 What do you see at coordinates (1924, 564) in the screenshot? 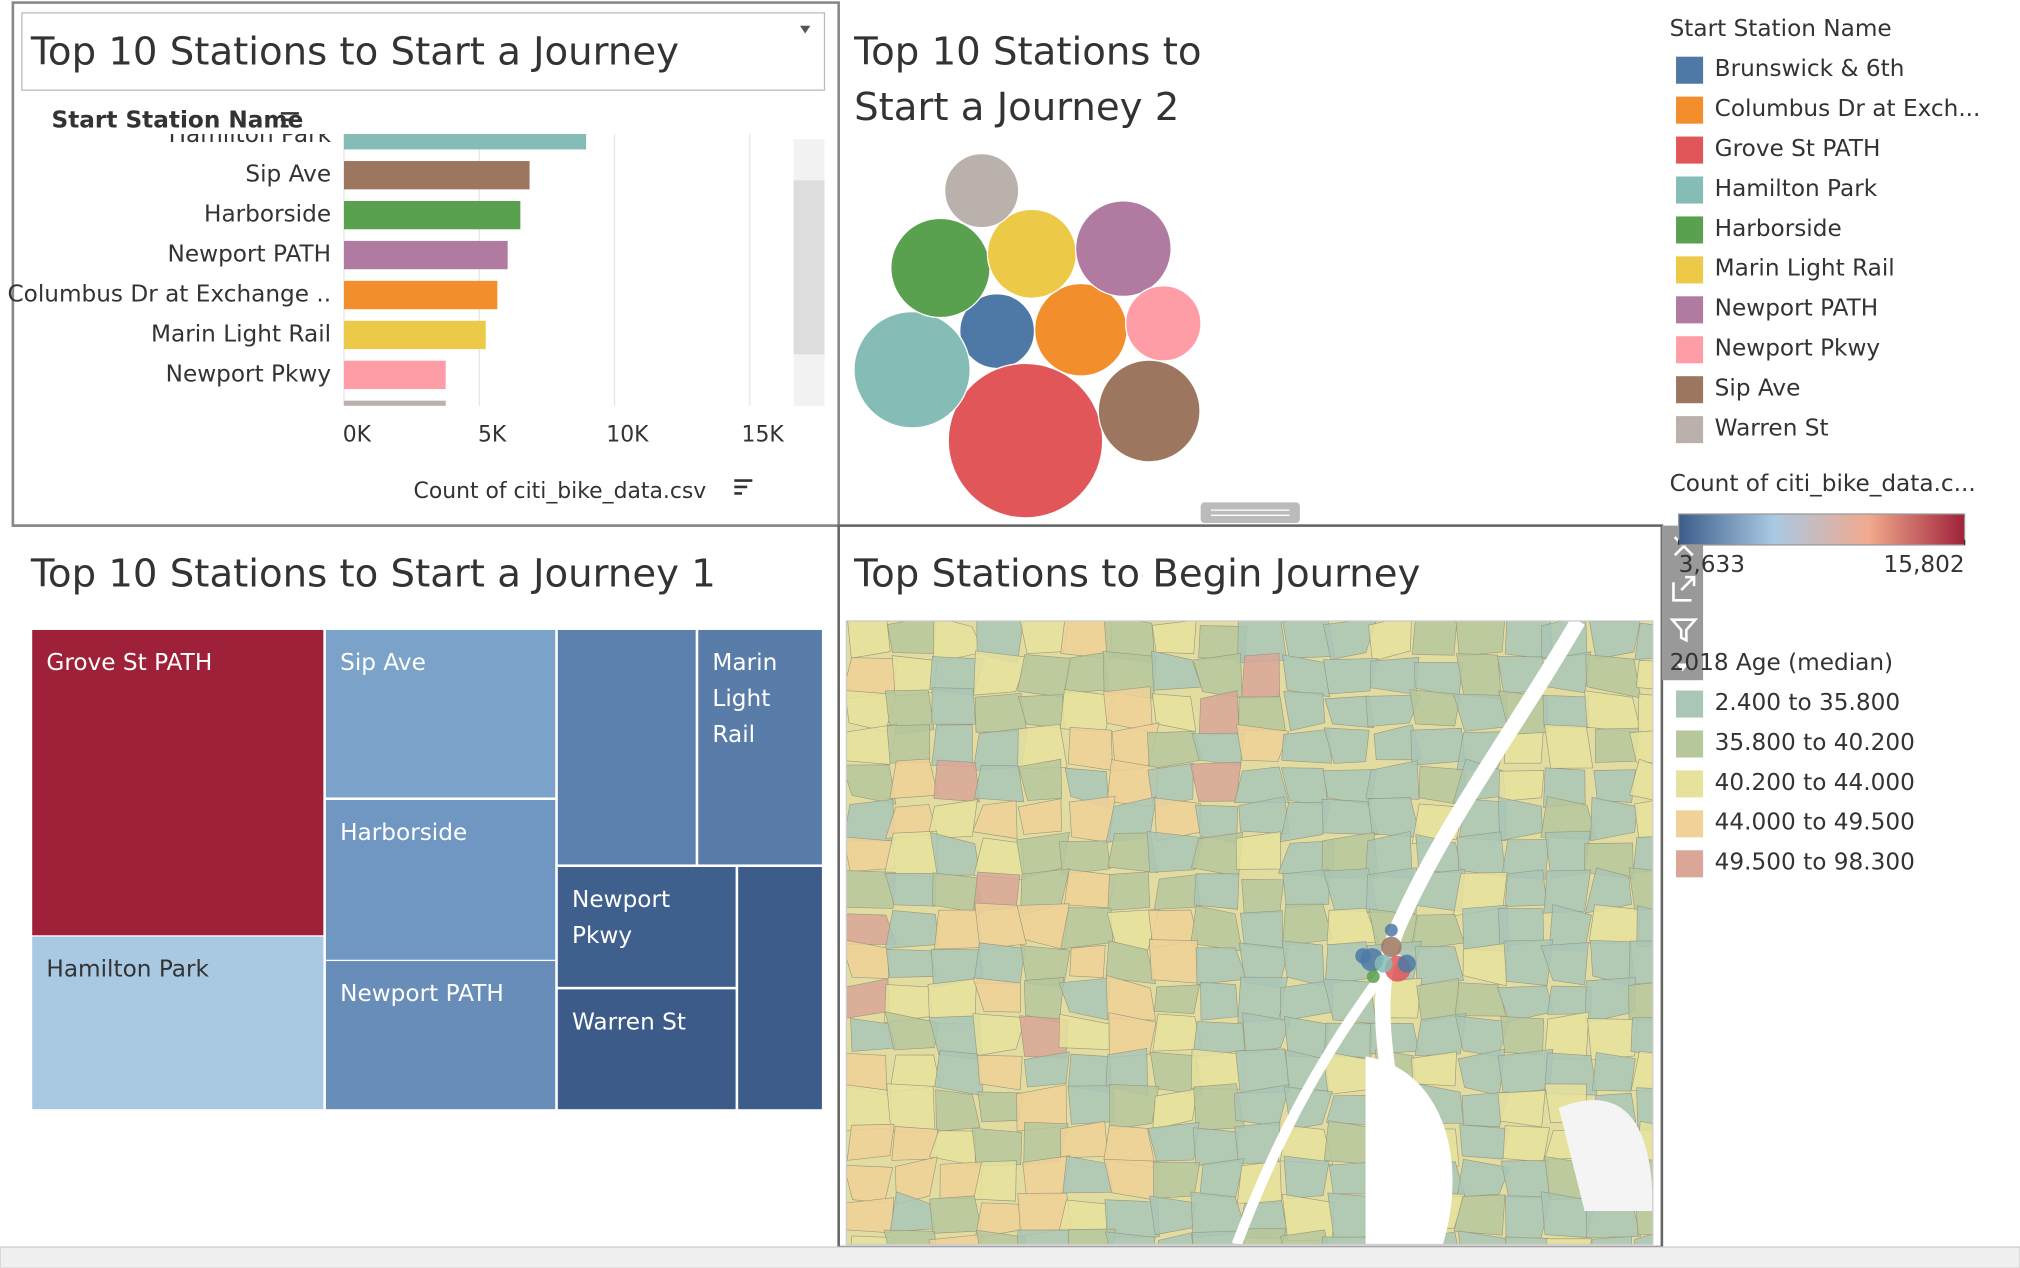
I see `tick-label: 15,802` at bounding box center [1924, 564].